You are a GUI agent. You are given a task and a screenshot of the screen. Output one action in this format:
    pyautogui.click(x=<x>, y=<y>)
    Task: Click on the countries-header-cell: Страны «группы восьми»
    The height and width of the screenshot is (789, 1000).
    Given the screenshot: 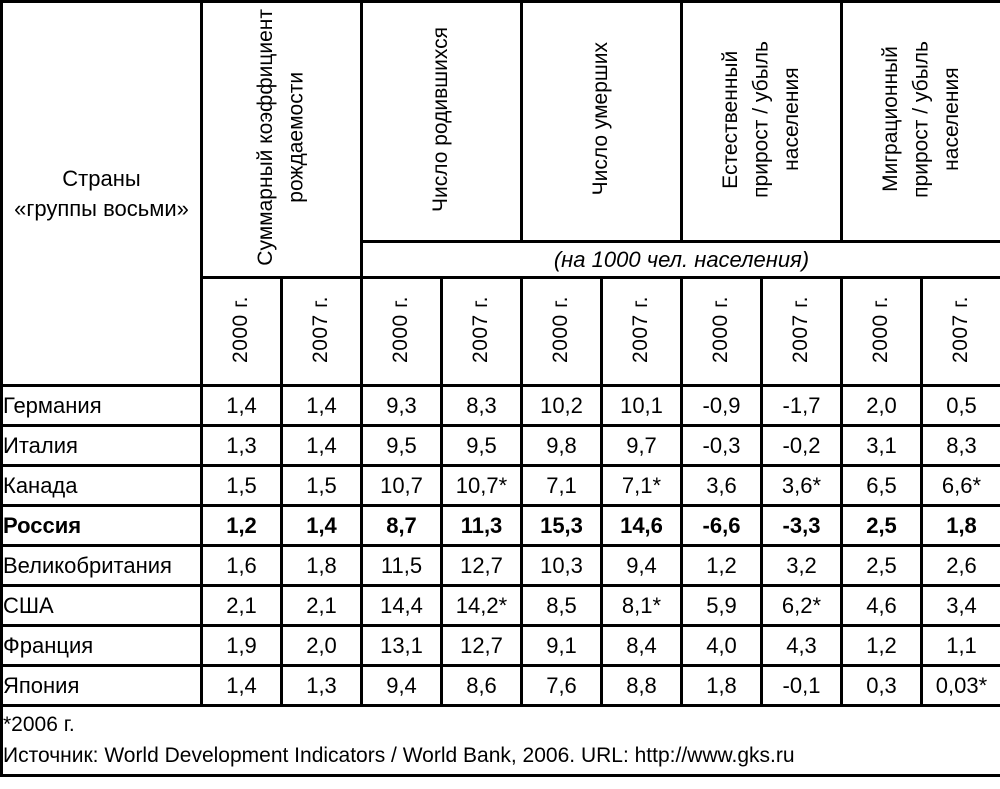 What is the action you would take?
    pyautogui.click(x=101, y=193)
    